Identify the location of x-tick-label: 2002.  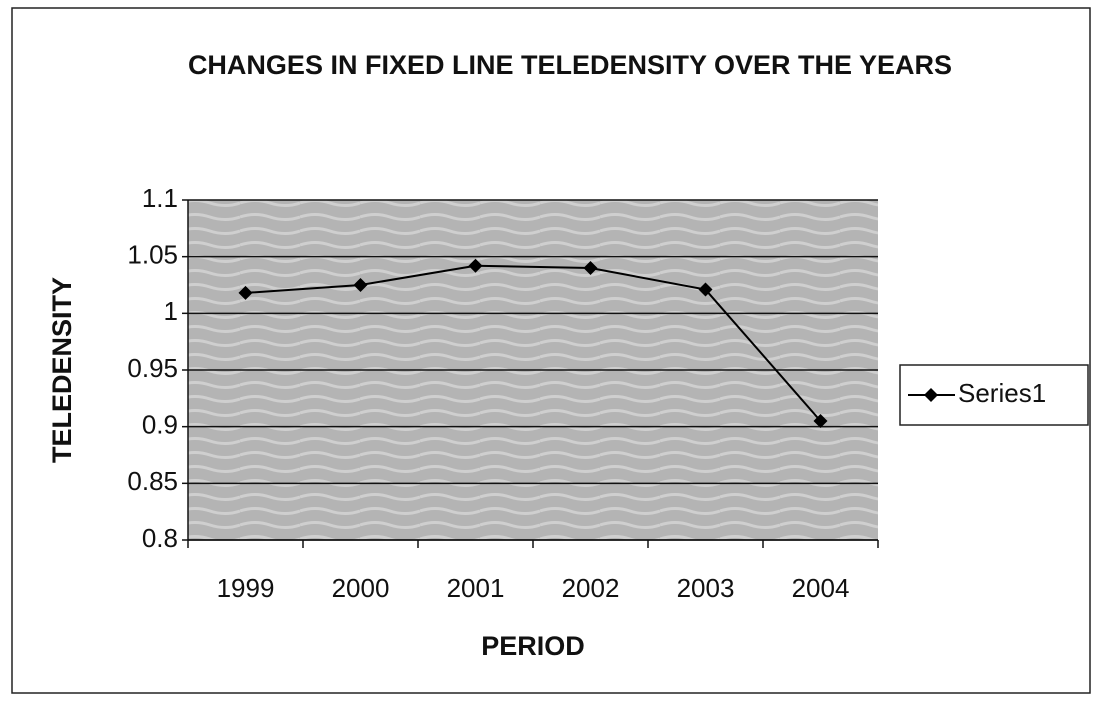
(591, 588).